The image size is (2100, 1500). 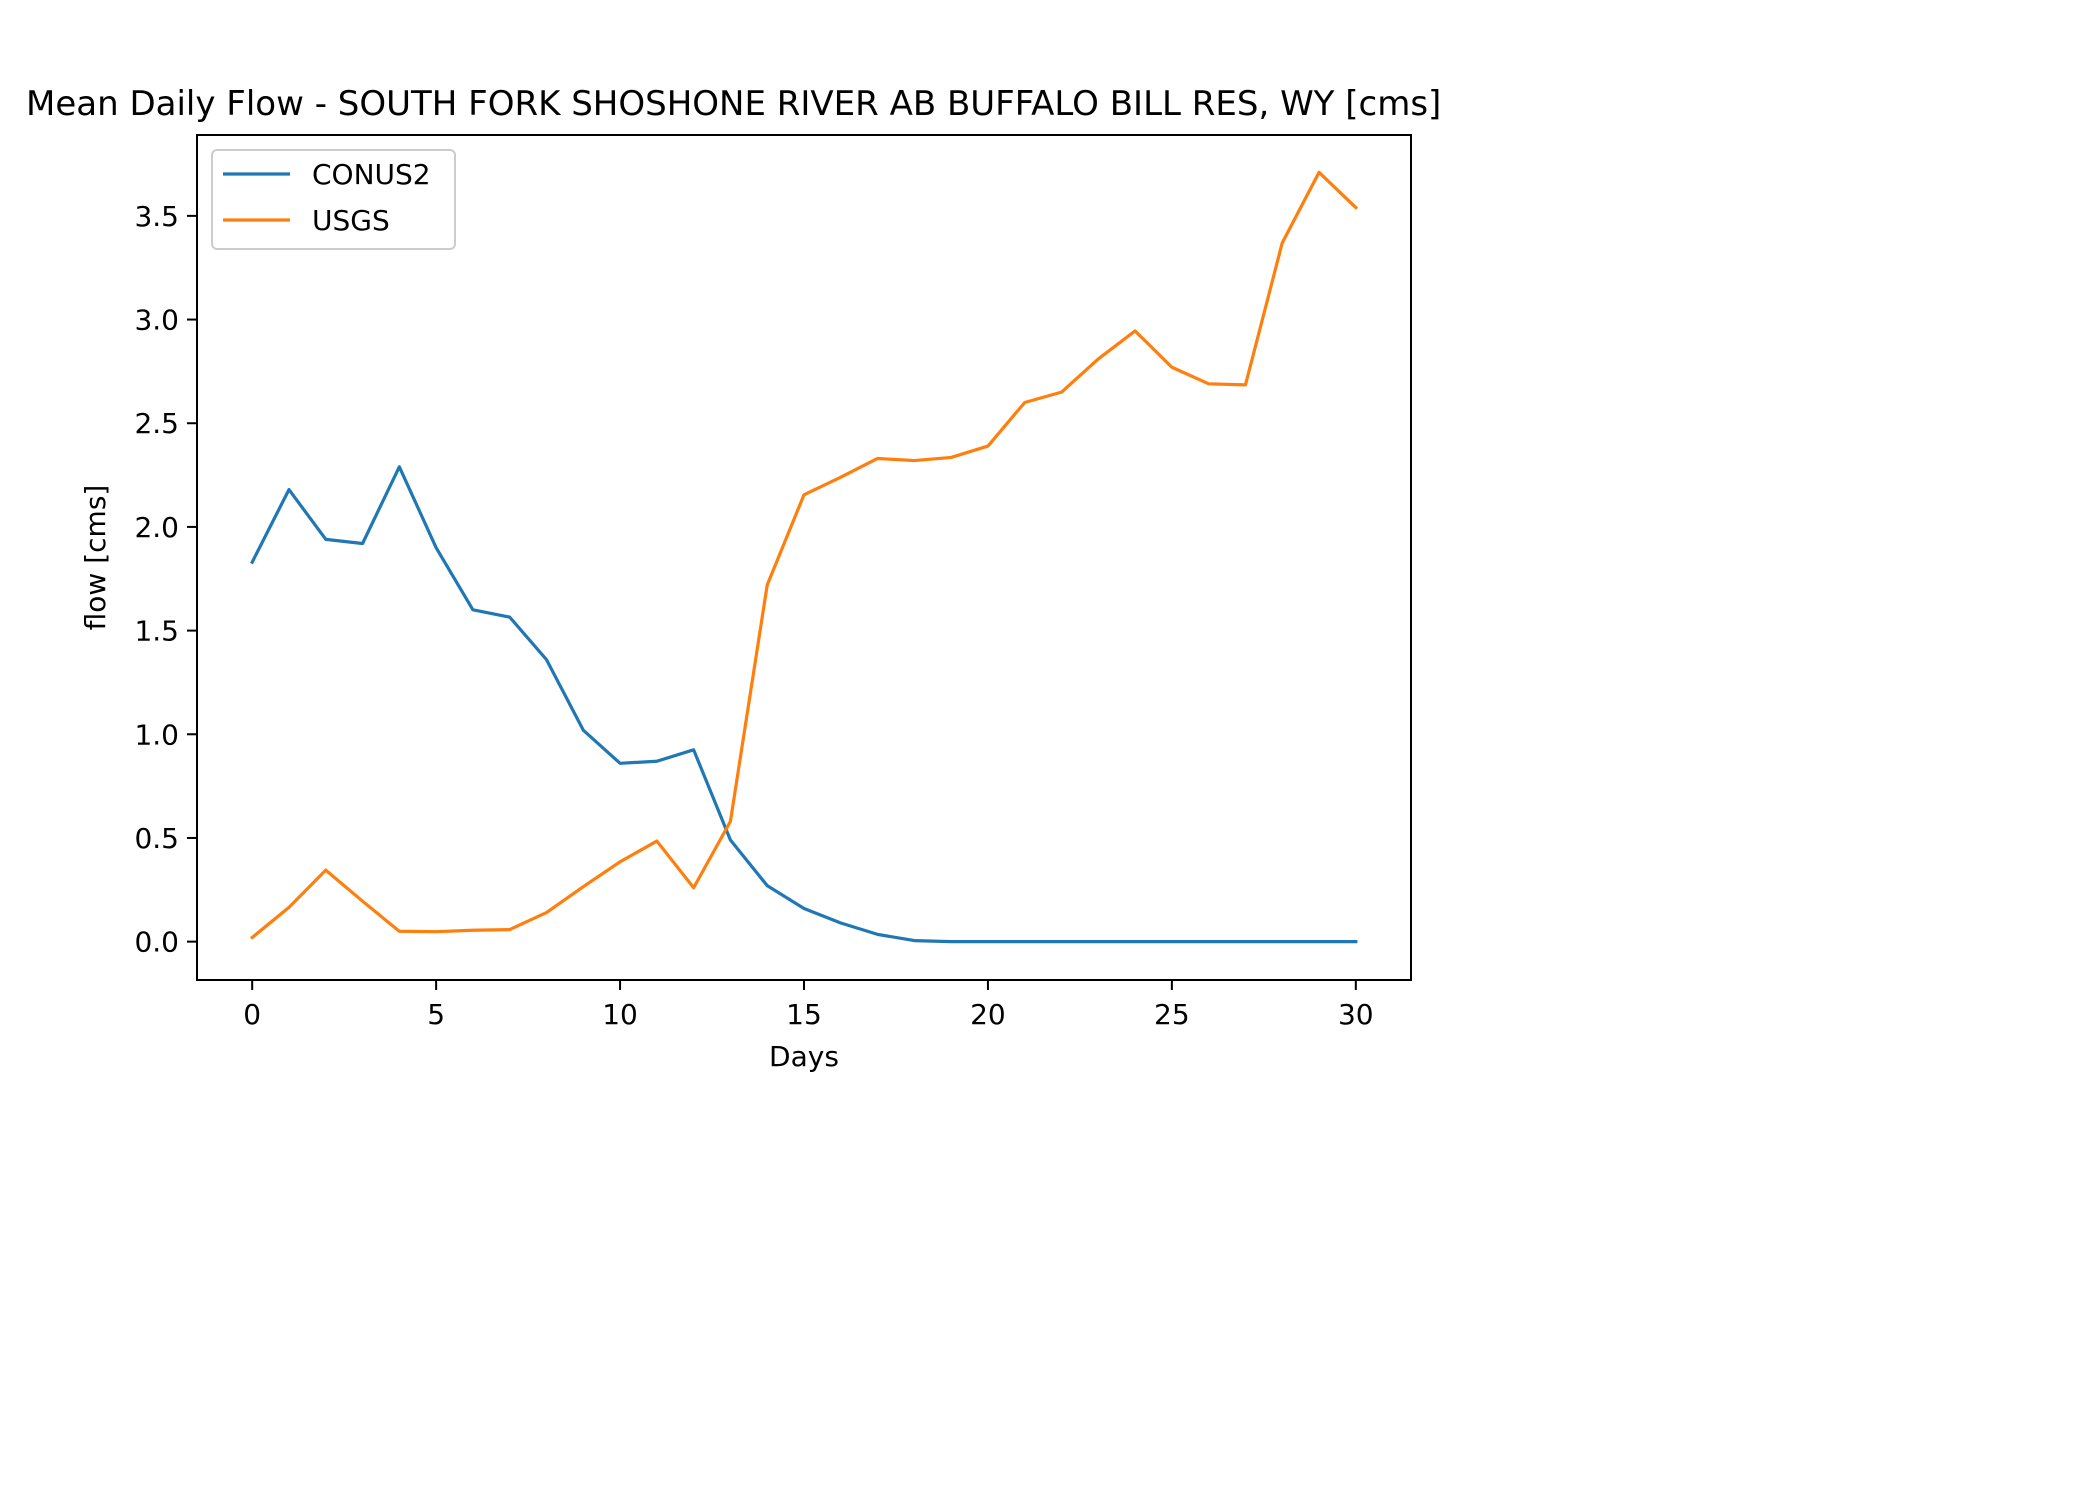 I want to click on x-tick-label: 30, so click(x=1356, y=1014).